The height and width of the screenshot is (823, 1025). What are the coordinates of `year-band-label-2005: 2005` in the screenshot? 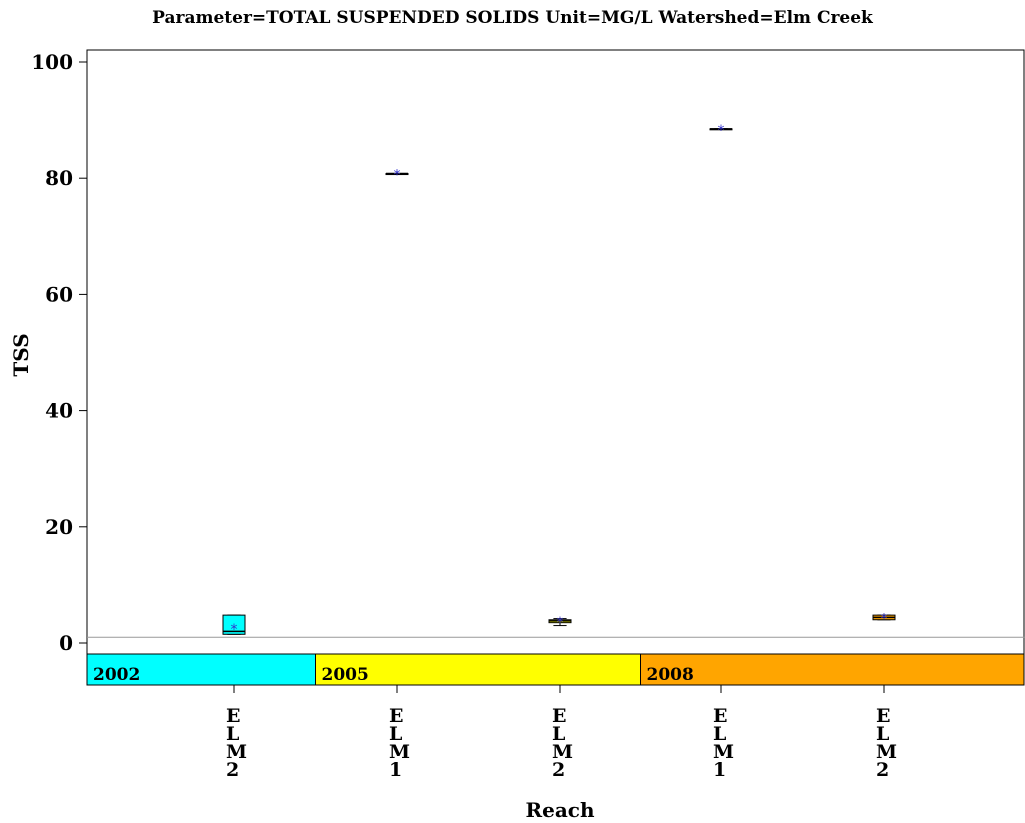 It's located at (345, 675).